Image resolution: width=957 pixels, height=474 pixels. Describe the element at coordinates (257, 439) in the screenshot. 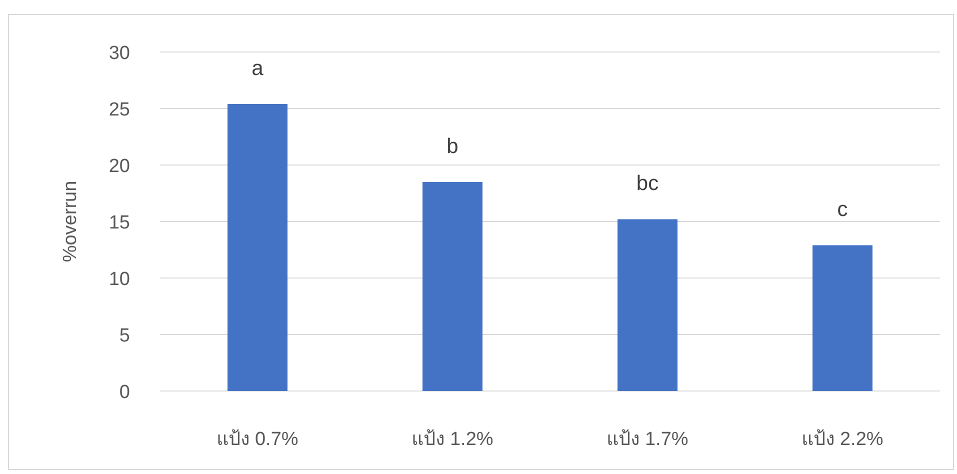

I see `x-tick-label: แป้ง 0.7%` at that location.